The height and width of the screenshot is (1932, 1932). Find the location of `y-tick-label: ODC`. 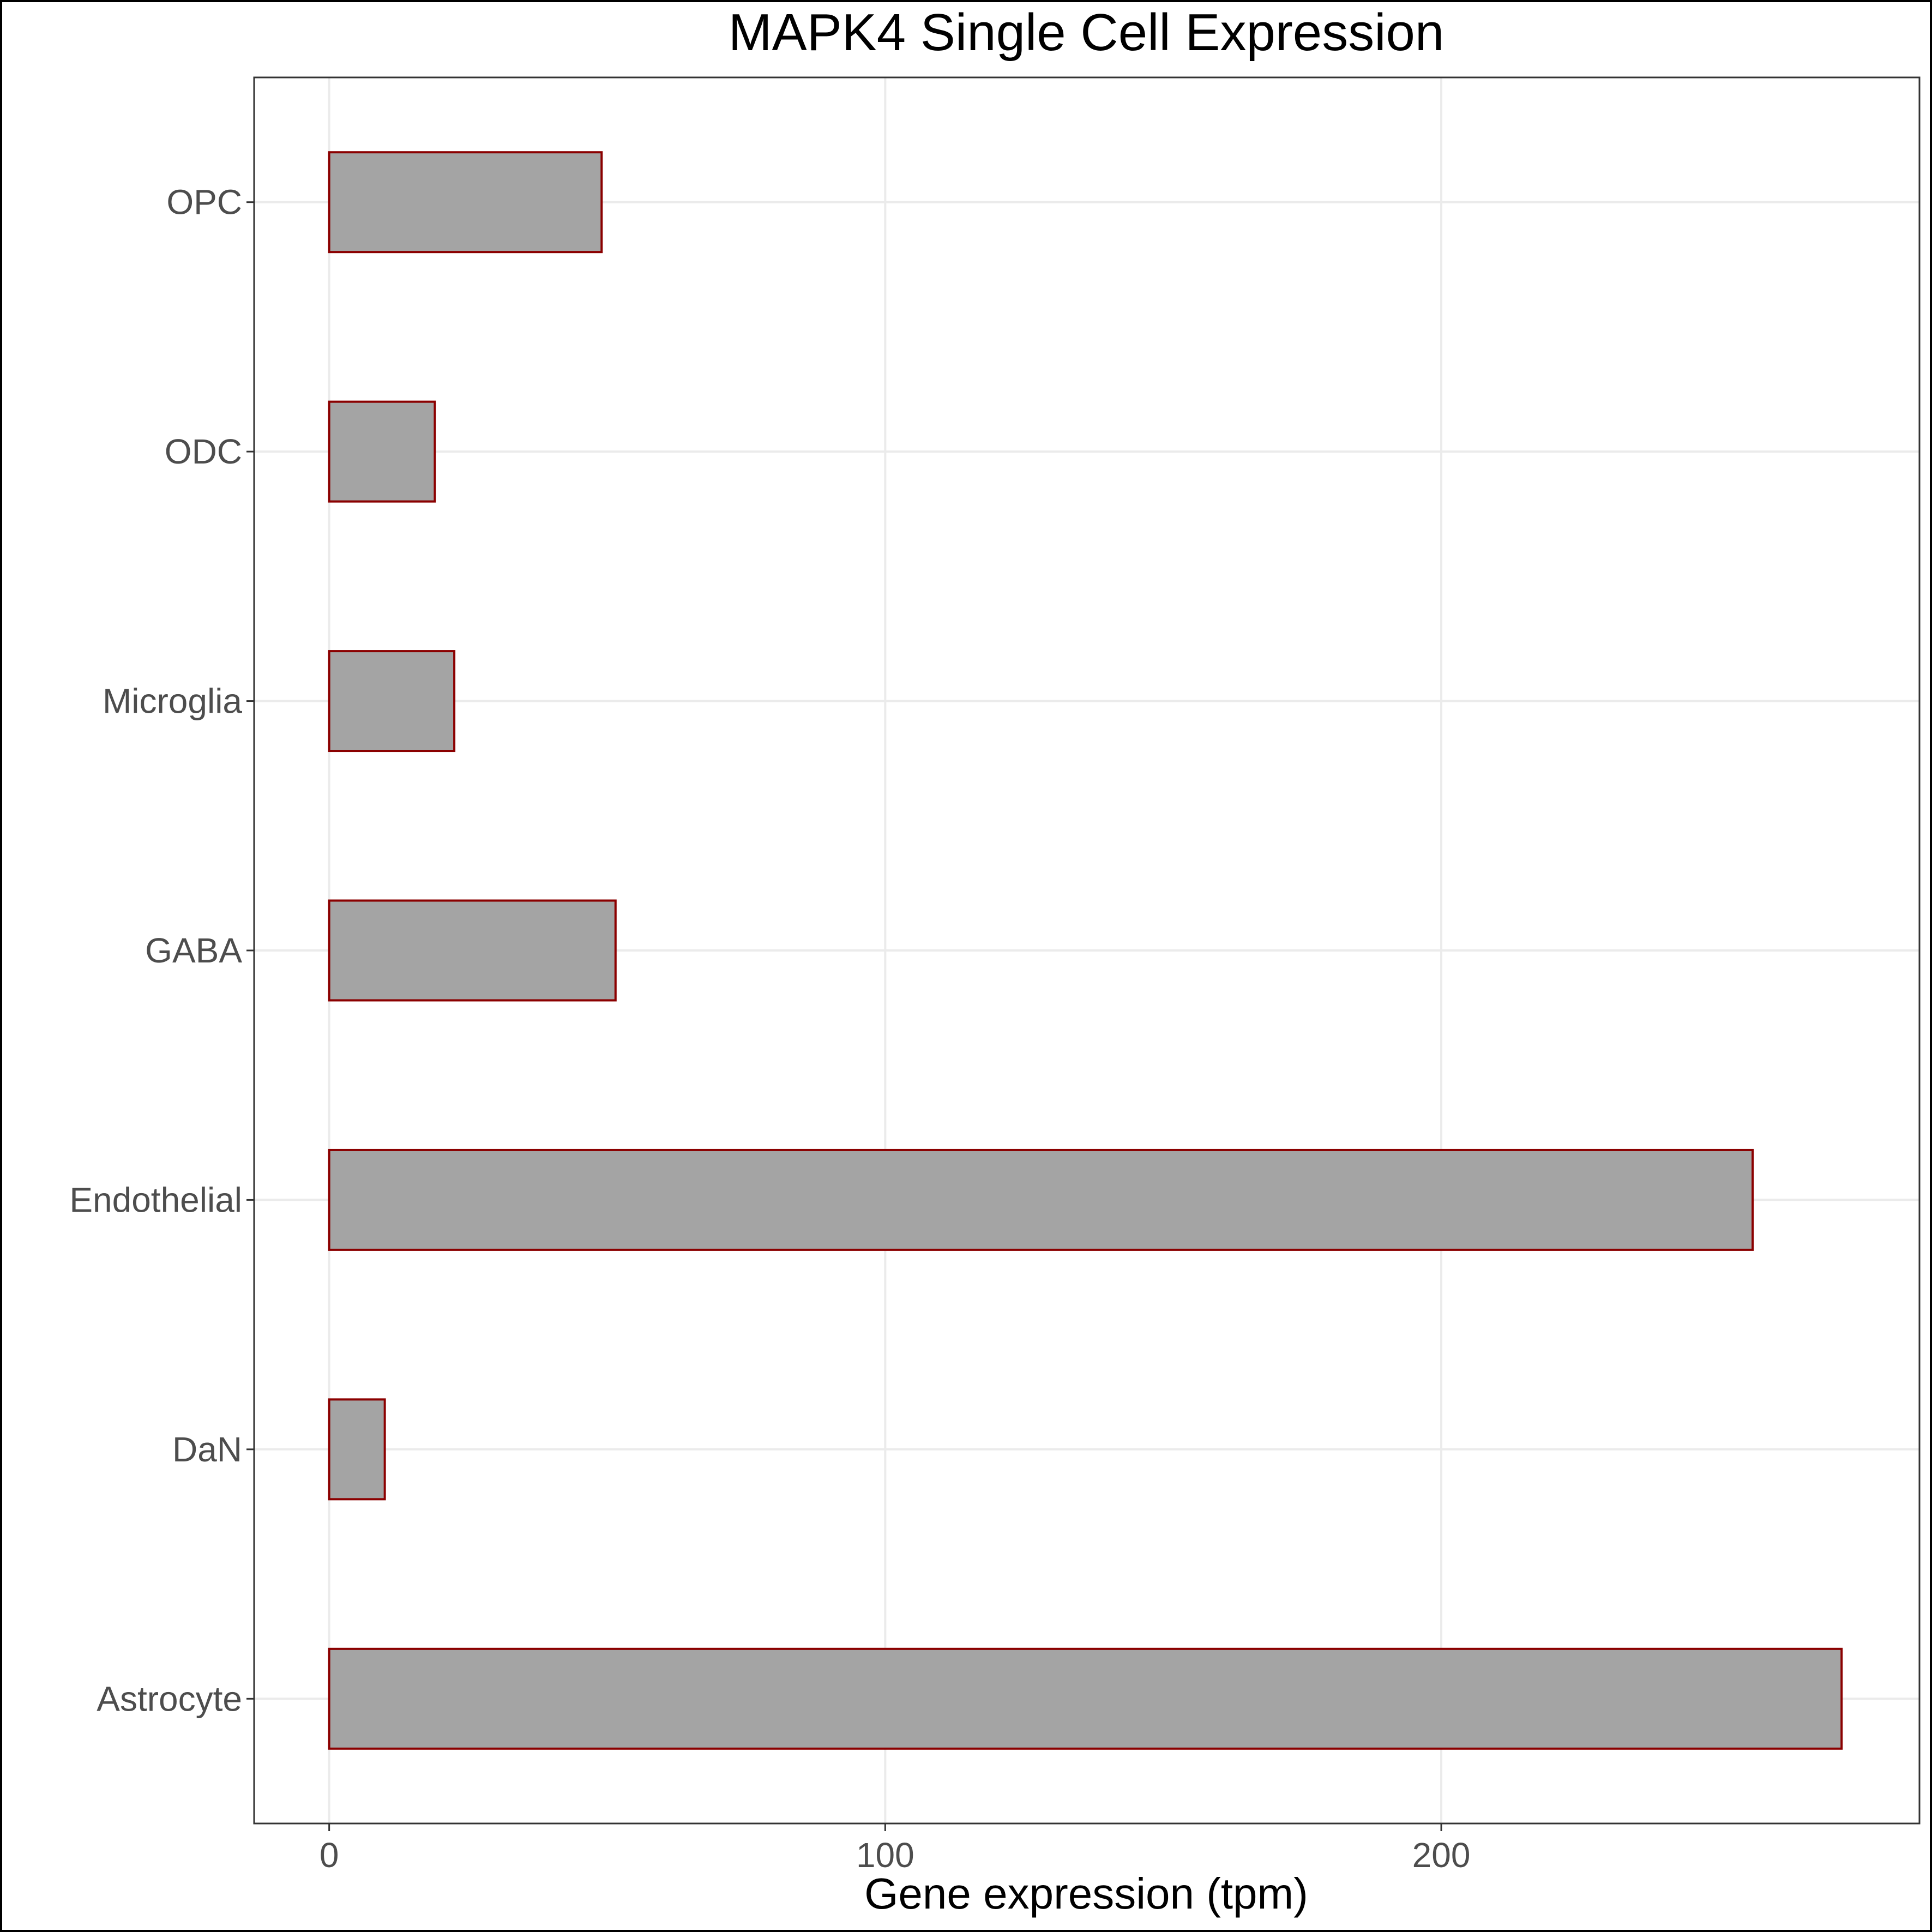

y-tick-label: ODC is located at coordinates (203, 451).